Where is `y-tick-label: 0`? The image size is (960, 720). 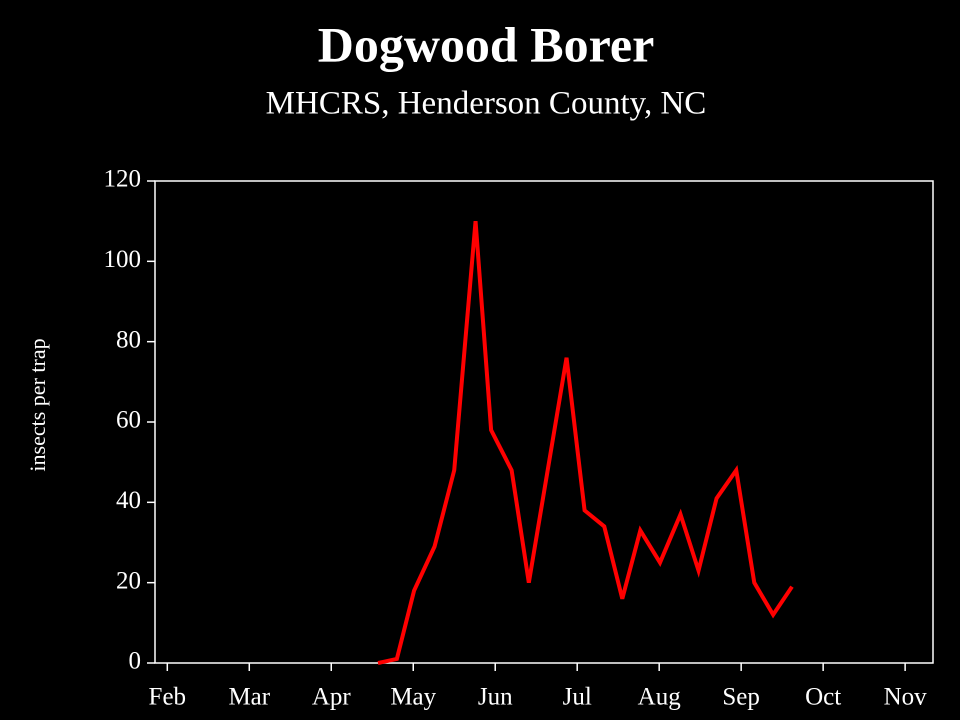
y-tick-label: 0 is located at coordinates (135, 661).